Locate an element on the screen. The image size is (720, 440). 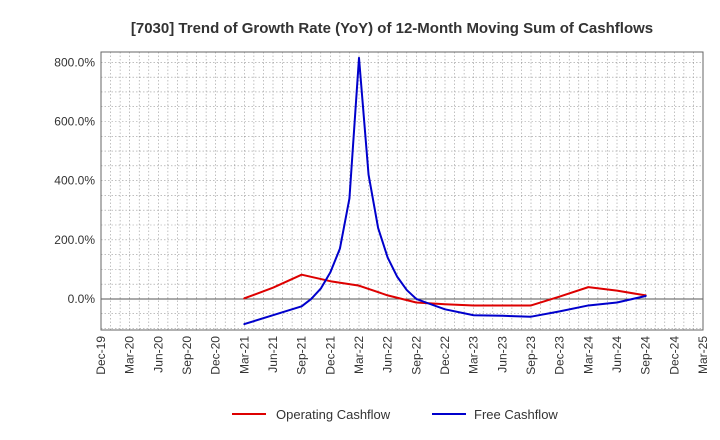
x-tick-label: Jun-24 is located at coordinates (617, 354).